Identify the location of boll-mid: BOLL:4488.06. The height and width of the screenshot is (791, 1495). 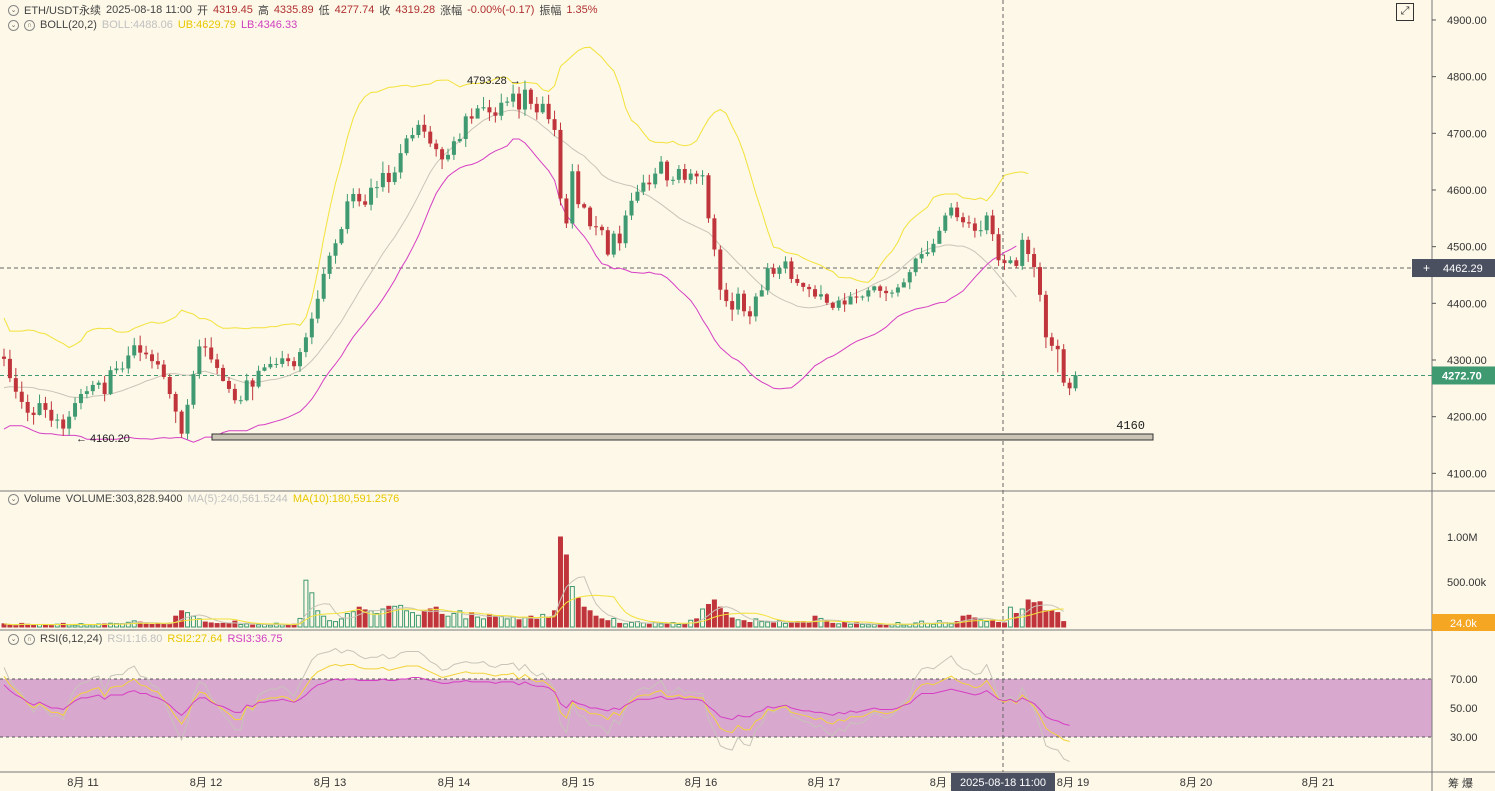
(137, 25).